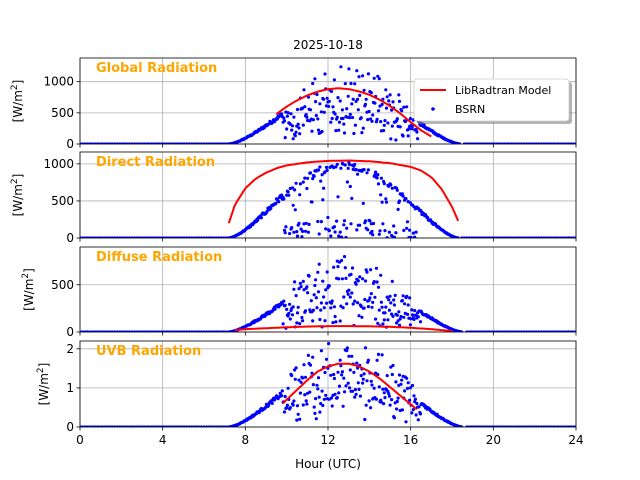  What do you see at coordinates (18, 176) in the screenshot?
I see `y-axis-label-close: ]` at bounding box center [18, 176].